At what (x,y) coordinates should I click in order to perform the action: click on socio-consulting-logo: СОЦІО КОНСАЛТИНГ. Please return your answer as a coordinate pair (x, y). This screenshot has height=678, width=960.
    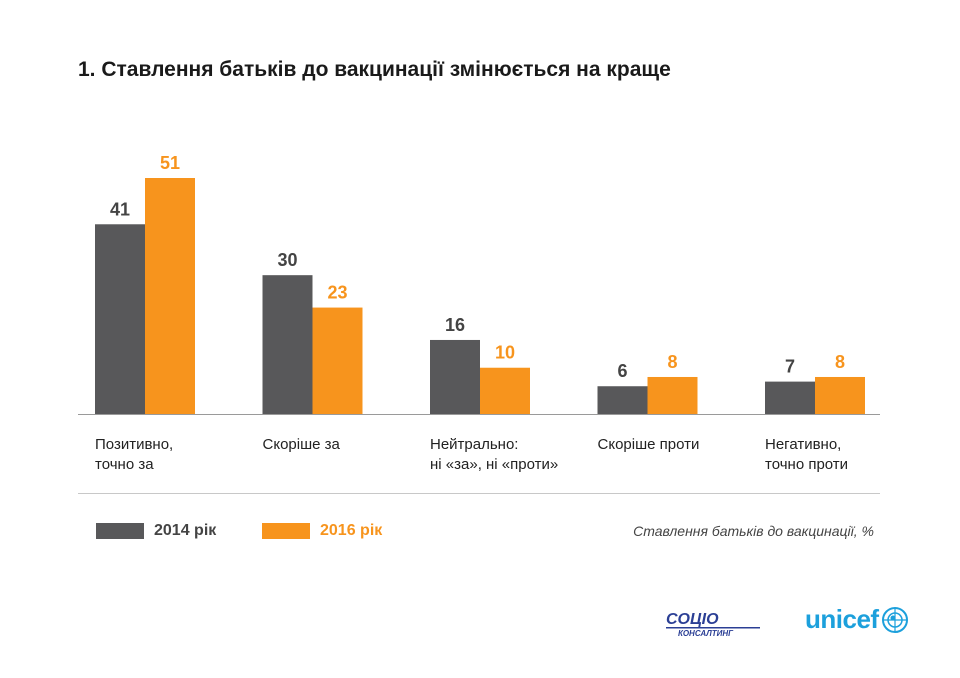
    Looking at the image, I should click on (714, 623).